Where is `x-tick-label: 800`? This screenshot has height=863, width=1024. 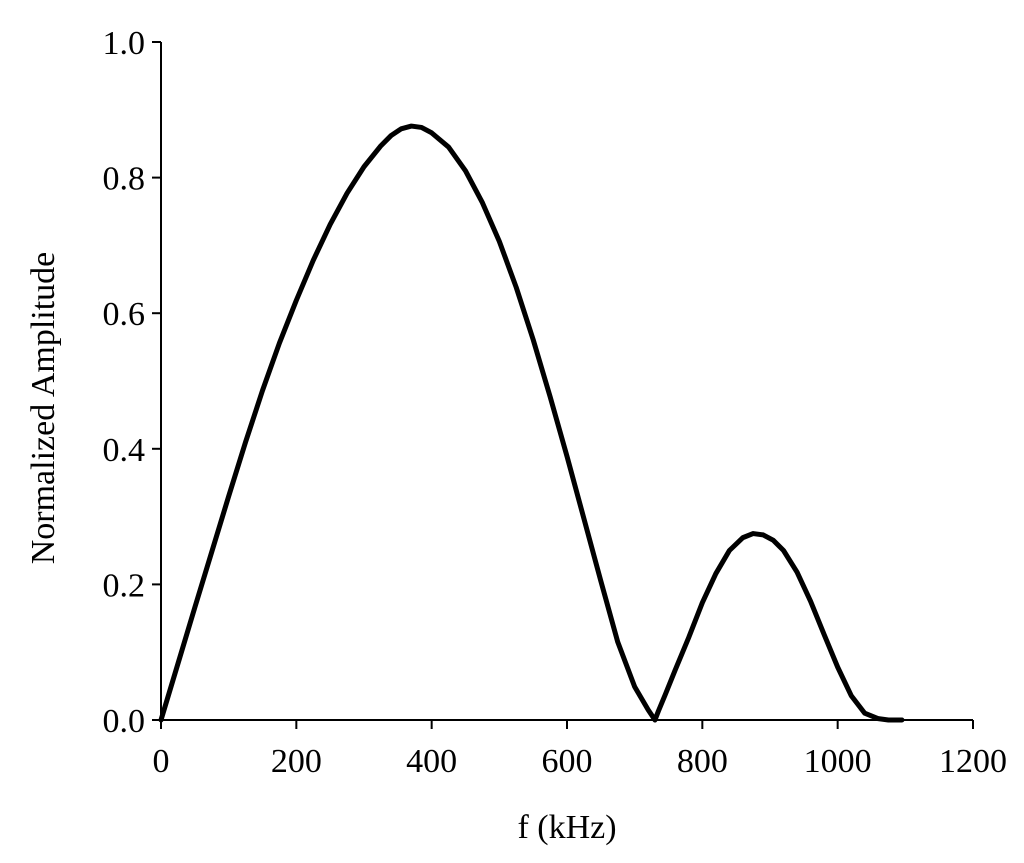 x-tick-label: 800 is located at coordinates (702, 761).